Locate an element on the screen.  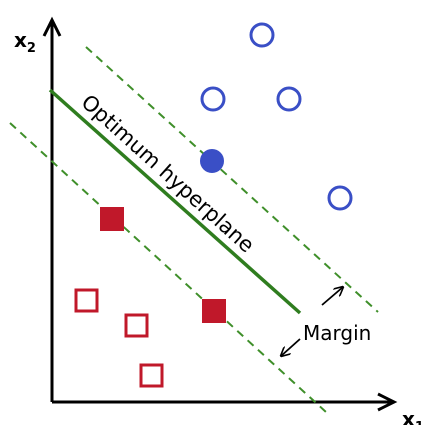
support-vector-circle is located at coordinates (212, 161).